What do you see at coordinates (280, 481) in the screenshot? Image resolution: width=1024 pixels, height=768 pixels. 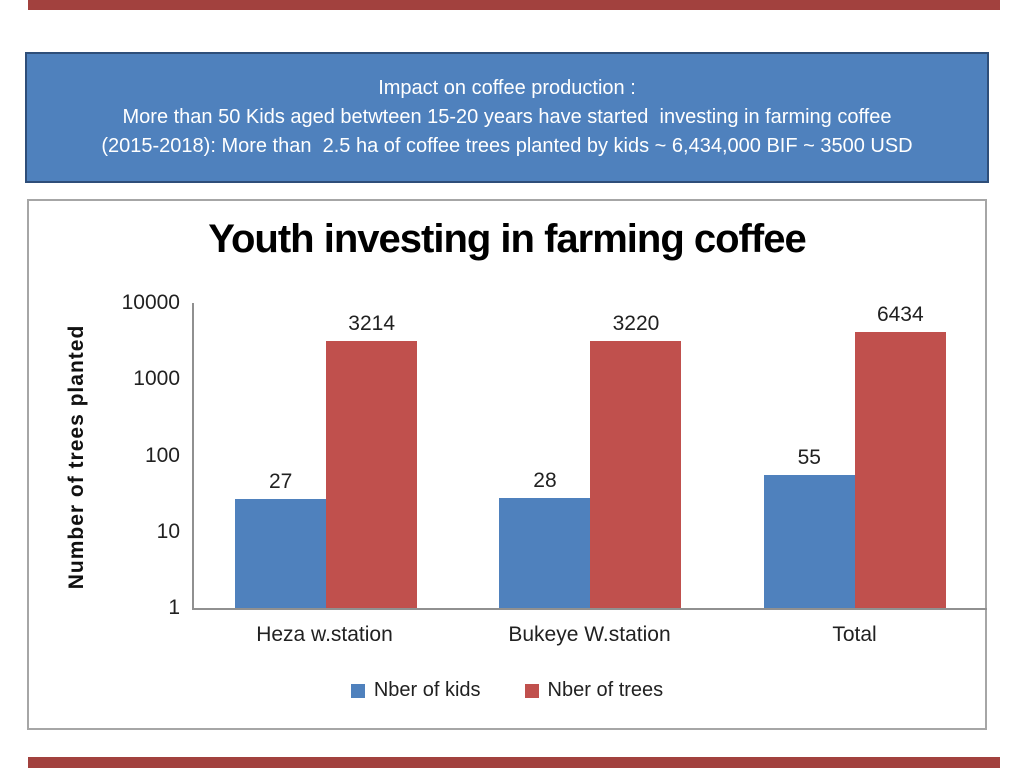 I see `bar-value-label: 27` at bounding box center [280, 481].